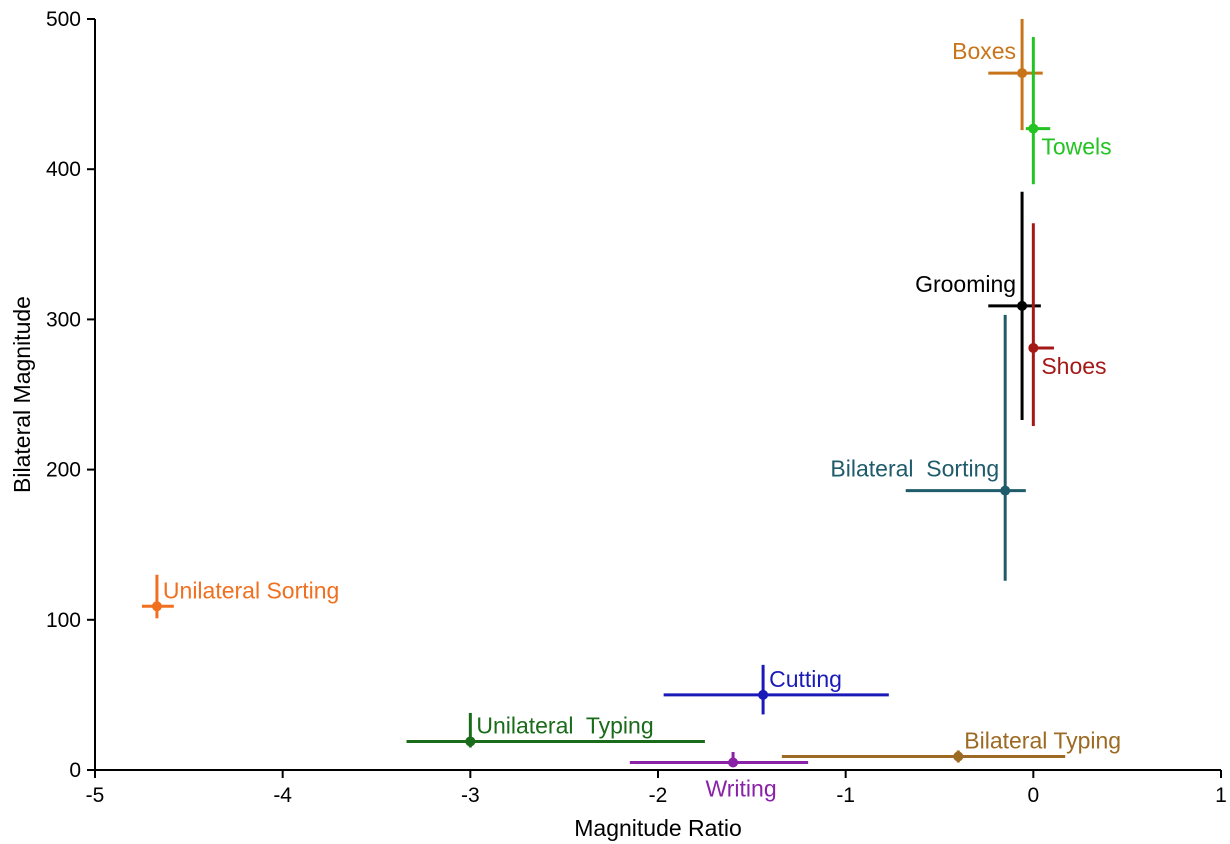 This screenshot has height=844, width=1230. I want to click on data-point: Unilateral Typing, so click(555, 730).